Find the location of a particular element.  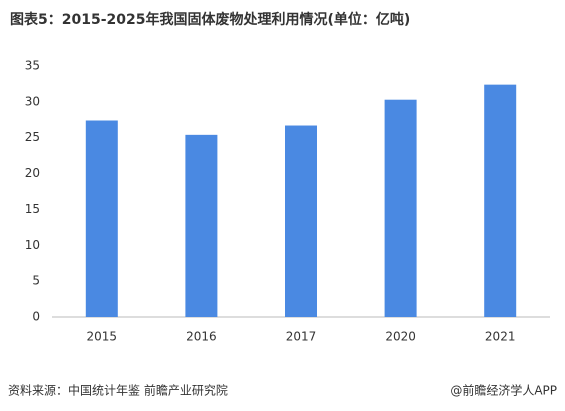

y-tick-label: 15 is located at coordinates (32, 209).